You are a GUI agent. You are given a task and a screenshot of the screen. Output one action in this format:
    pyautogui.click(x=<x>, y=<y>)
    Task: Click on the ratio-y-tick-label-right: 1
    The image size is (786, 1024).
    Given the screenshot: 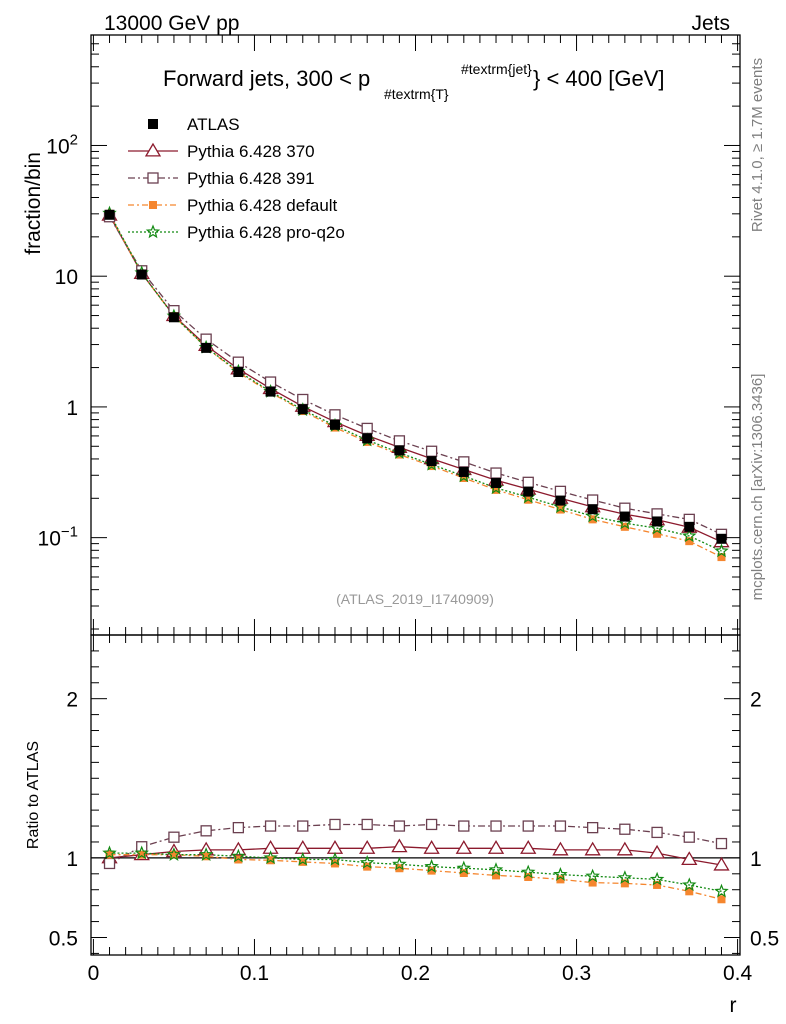 What is the action you would take?
    pyautogui.click(x=756, y=859)
    